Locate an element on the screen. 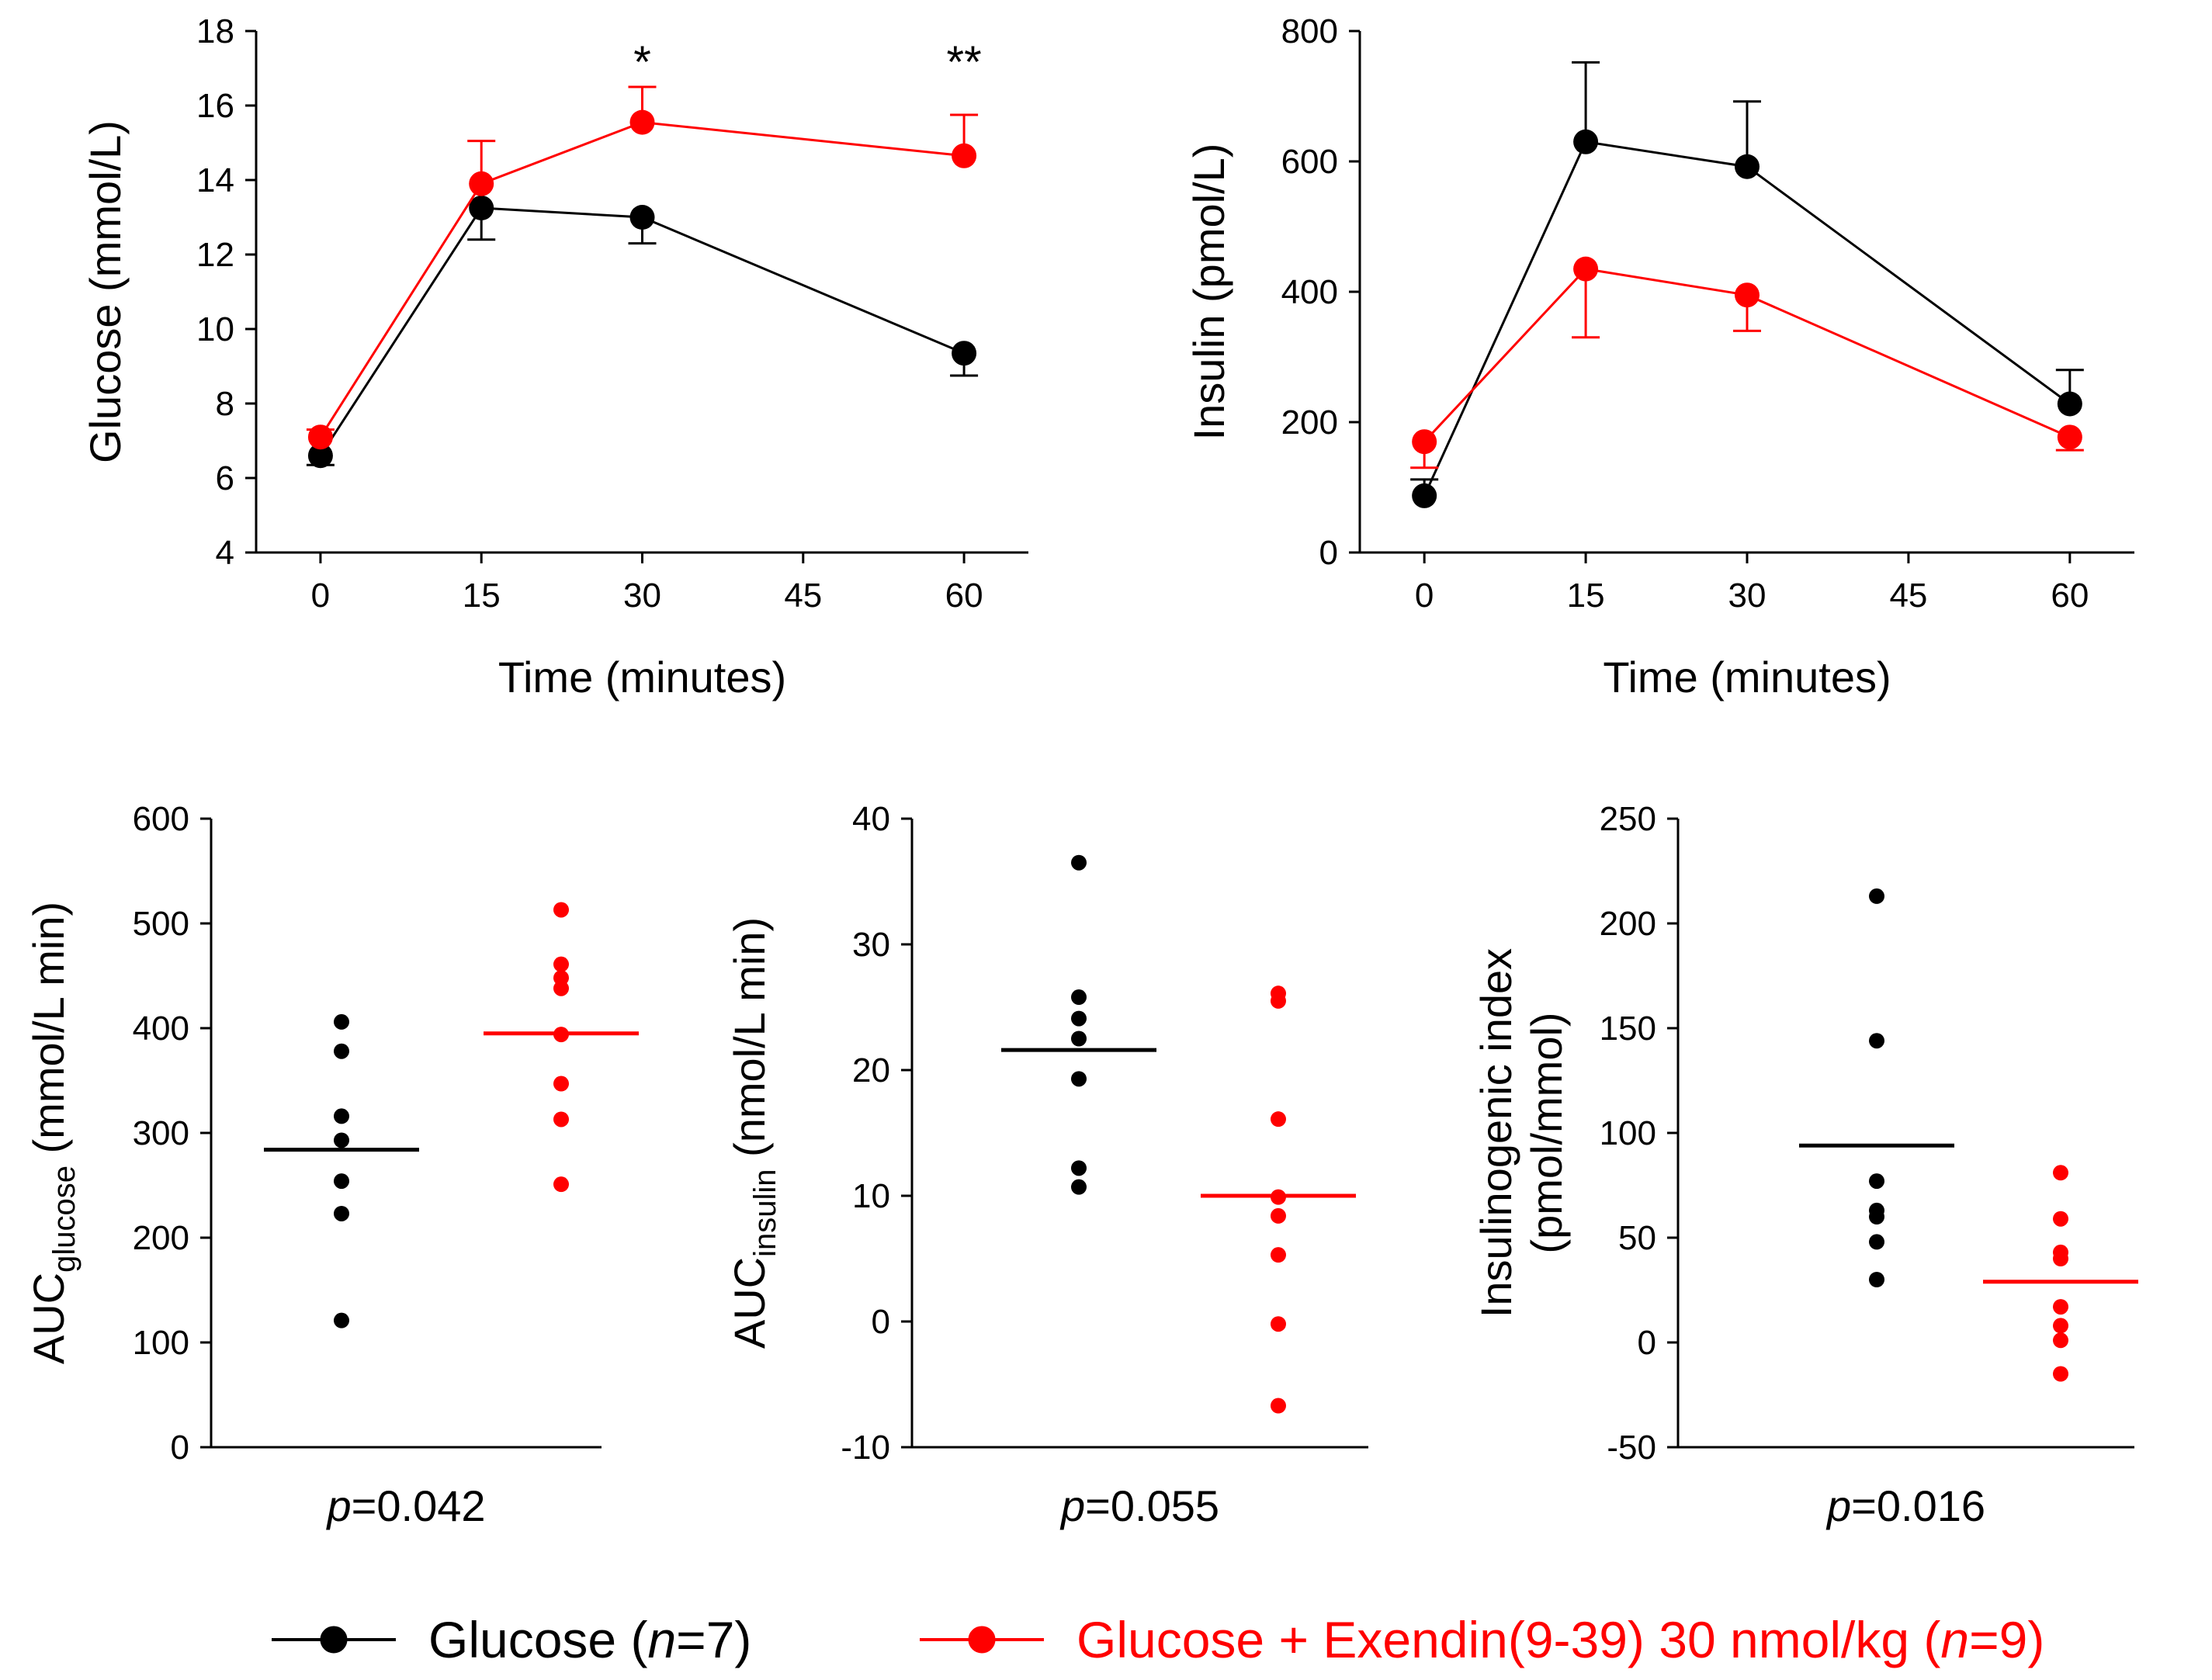 This screenshot has height=1680, width=2212. significance-marker: ** is located at coordinates (965, 63).